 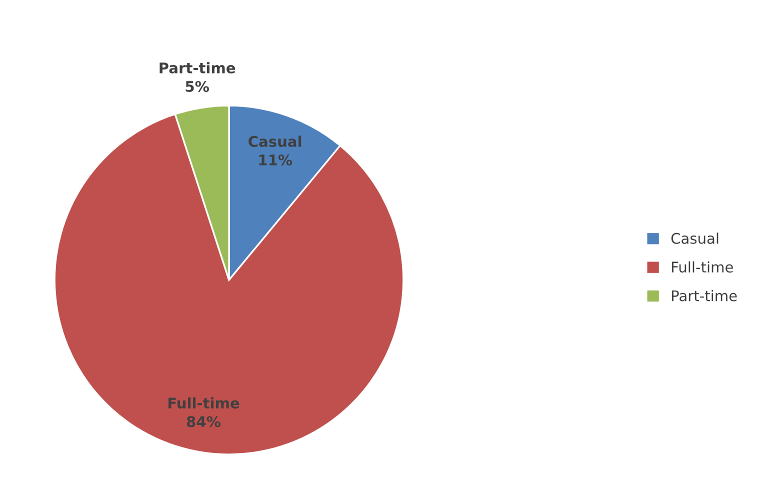 I want to click on legend-label: Casual, so click(x=694, y=238).